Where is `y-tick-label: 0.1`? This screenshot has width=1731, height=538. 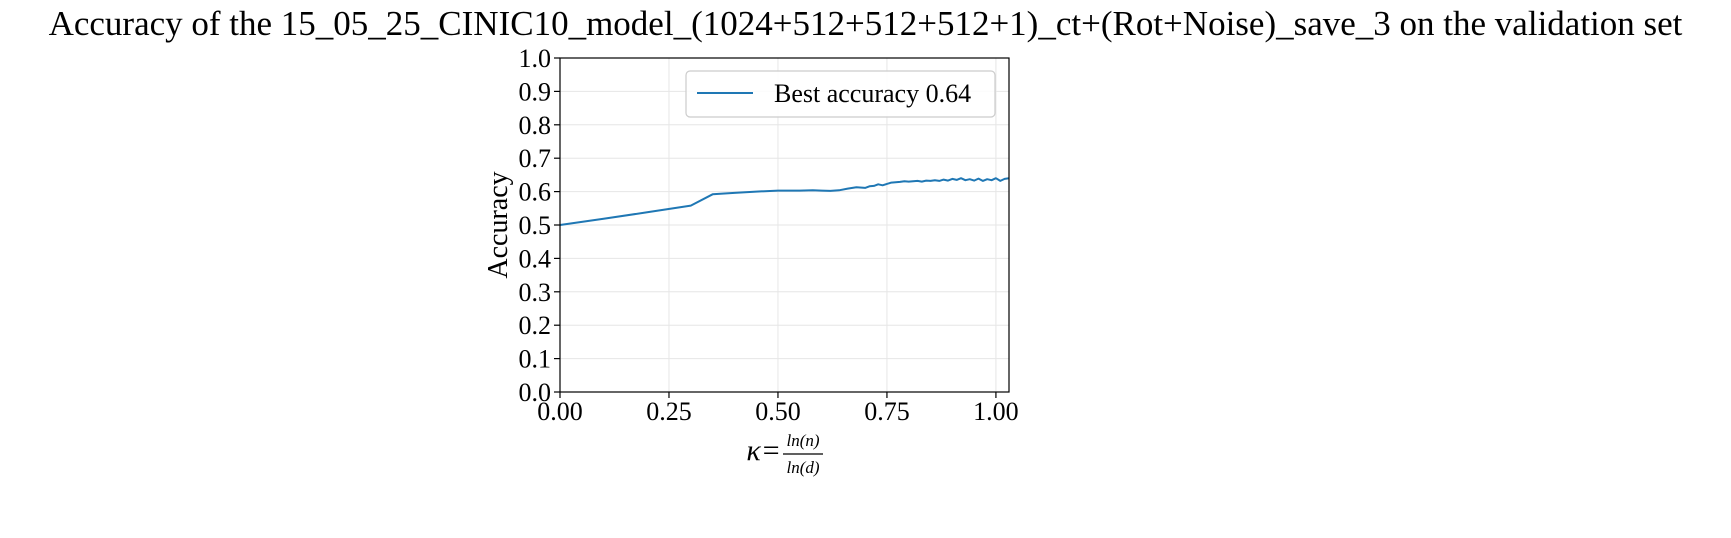
y-tick-label: 0.1 is located at coordinates (535, 359).